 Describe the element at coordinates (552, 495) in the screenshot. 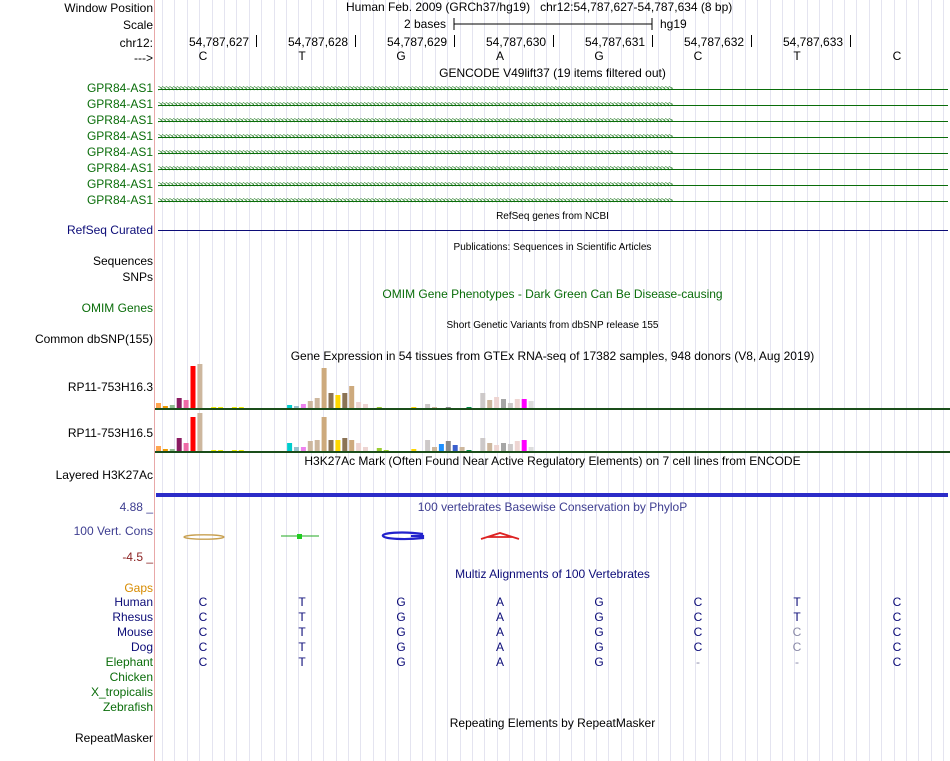

I see `h3k27ac-signal` at that location.